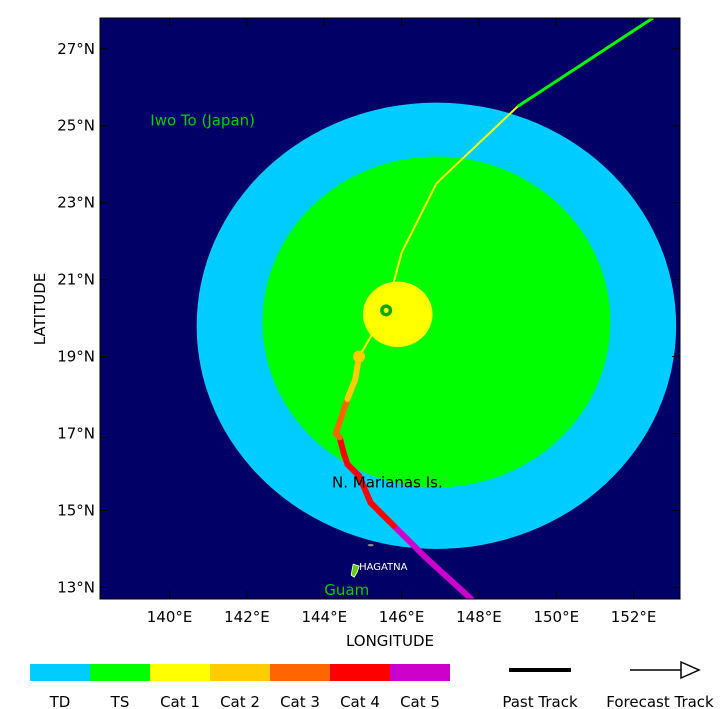 This screenshot has height=709, width=720. Describe the element at coordinates (76, 357) in the screenshot. I see `lat-tick-label: 19°N` at that location.